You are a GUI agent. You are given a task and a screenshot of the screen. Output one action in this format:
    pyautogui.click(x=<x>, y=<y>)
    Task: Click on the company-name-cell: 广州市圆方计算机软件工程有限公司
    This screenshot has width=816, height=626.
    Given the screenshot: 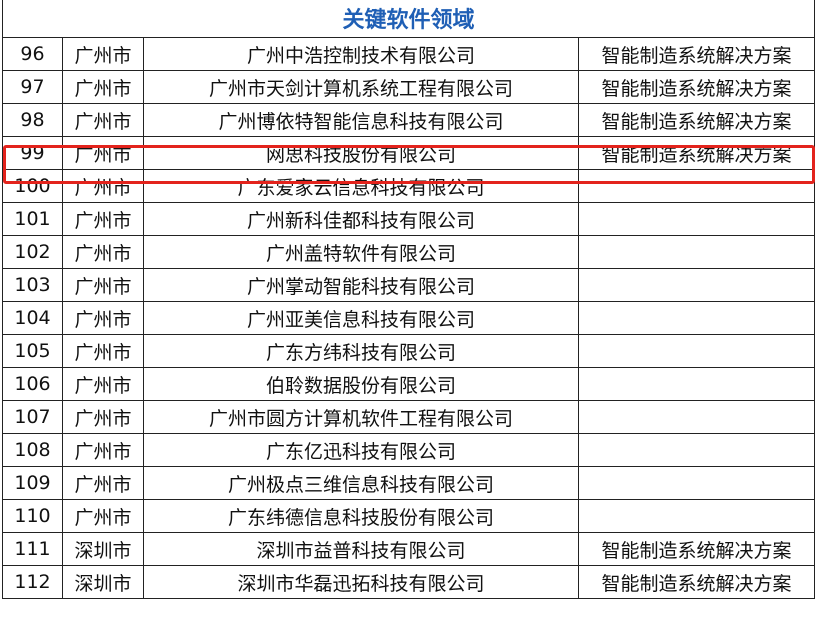 What is the action you would take?
    pyautogui.click(x=361, y=417)
    